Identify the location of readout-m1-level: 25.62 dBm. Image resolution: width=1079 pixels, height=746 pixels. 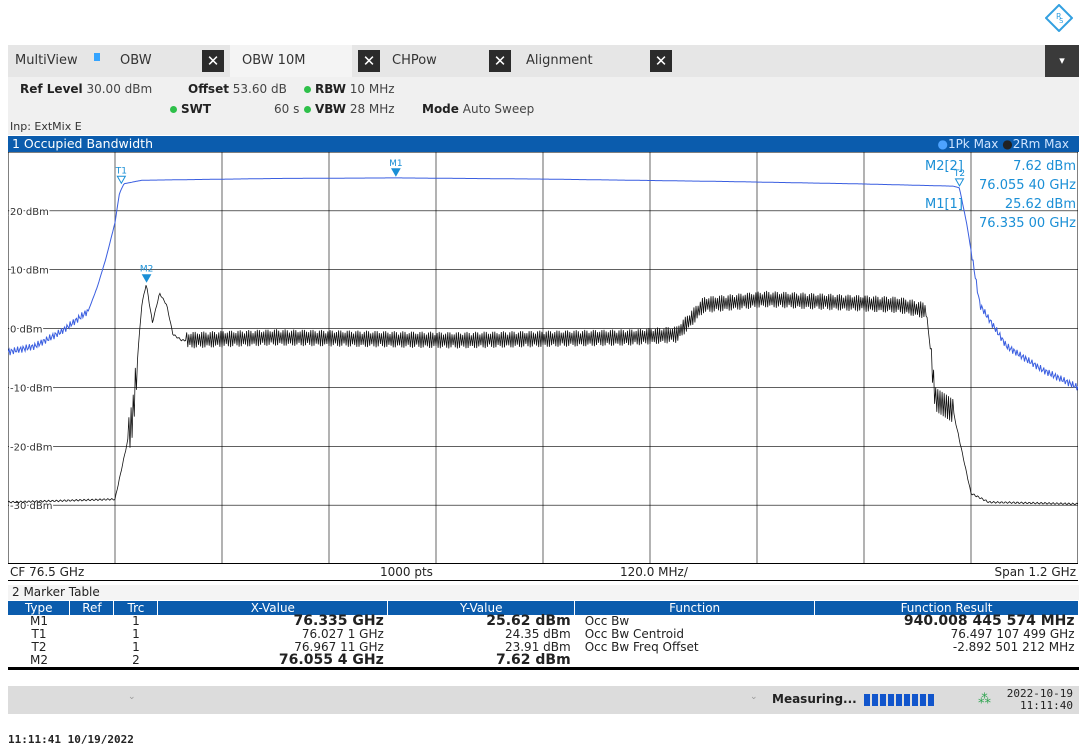
(1040, 204).